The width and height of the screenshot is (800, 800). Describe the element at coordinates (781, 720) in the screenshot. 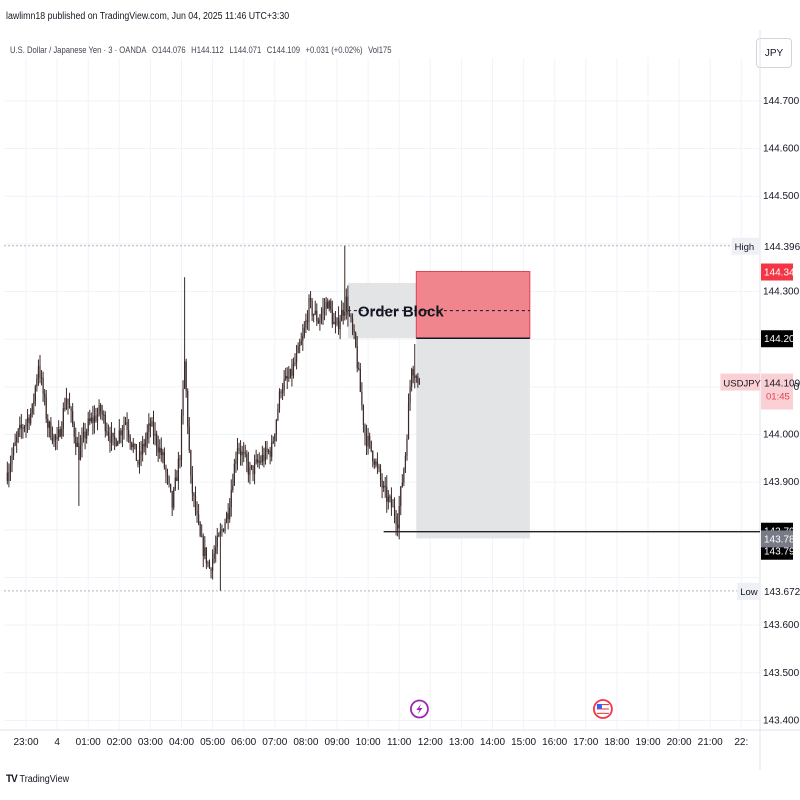

I see `price-tick-label: 143.400` at that location.